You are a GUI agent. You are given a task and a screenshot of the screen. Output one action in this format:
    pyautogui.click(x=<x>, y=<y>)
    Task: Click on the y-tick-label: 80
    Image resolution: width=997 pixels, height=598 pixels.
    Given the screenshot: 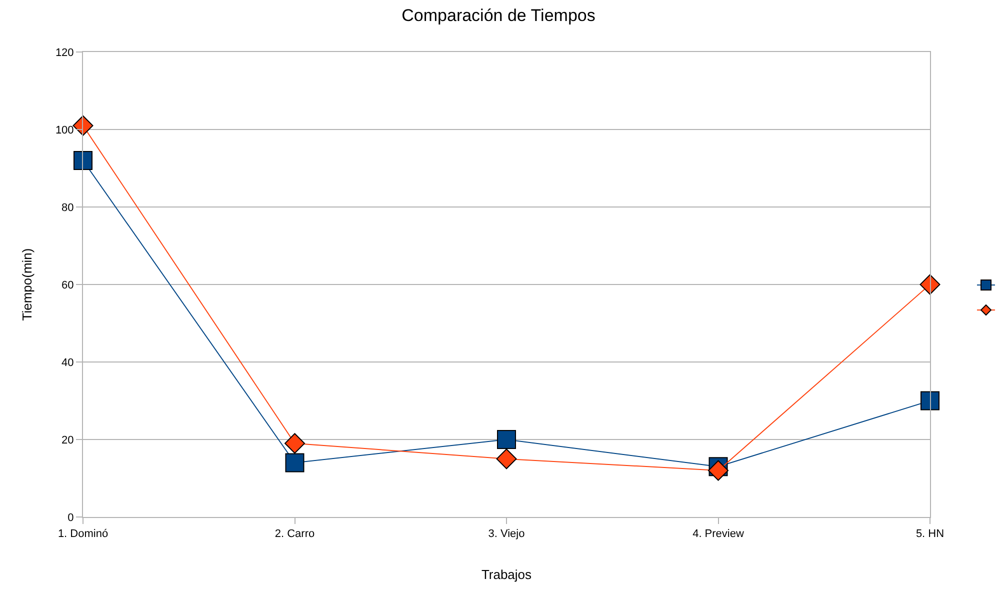 What is the action you would take?
    pyautogui.click(x=68, y=208)
    